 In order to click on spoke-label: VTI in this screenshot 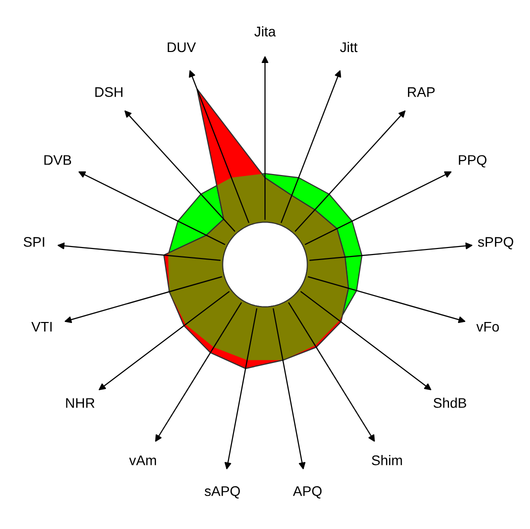, I will do `click(41, 327)`.